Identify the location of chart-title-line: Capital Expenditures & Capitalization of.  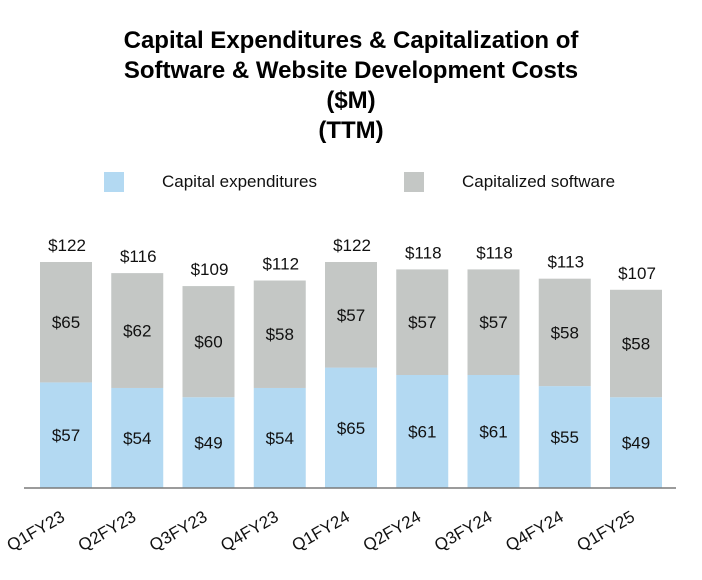
(351, 40).